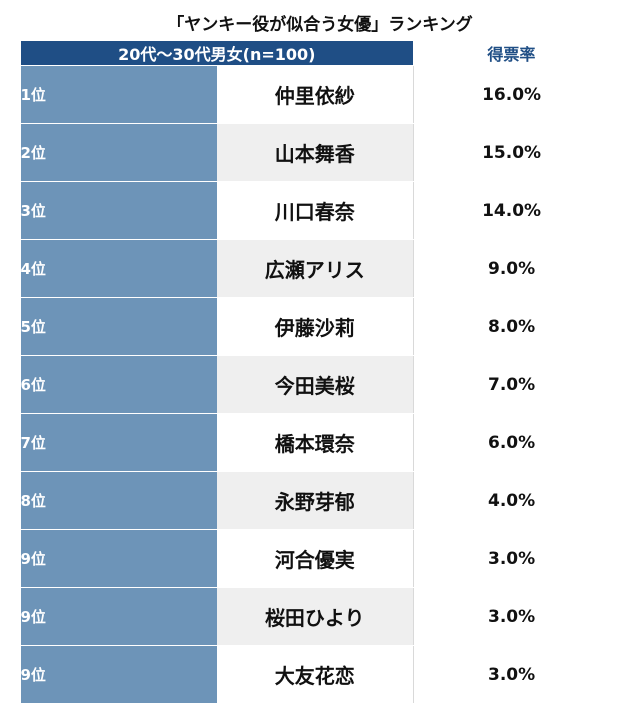  I want to click on rate-cell: 14.0%, so click(511, 210).